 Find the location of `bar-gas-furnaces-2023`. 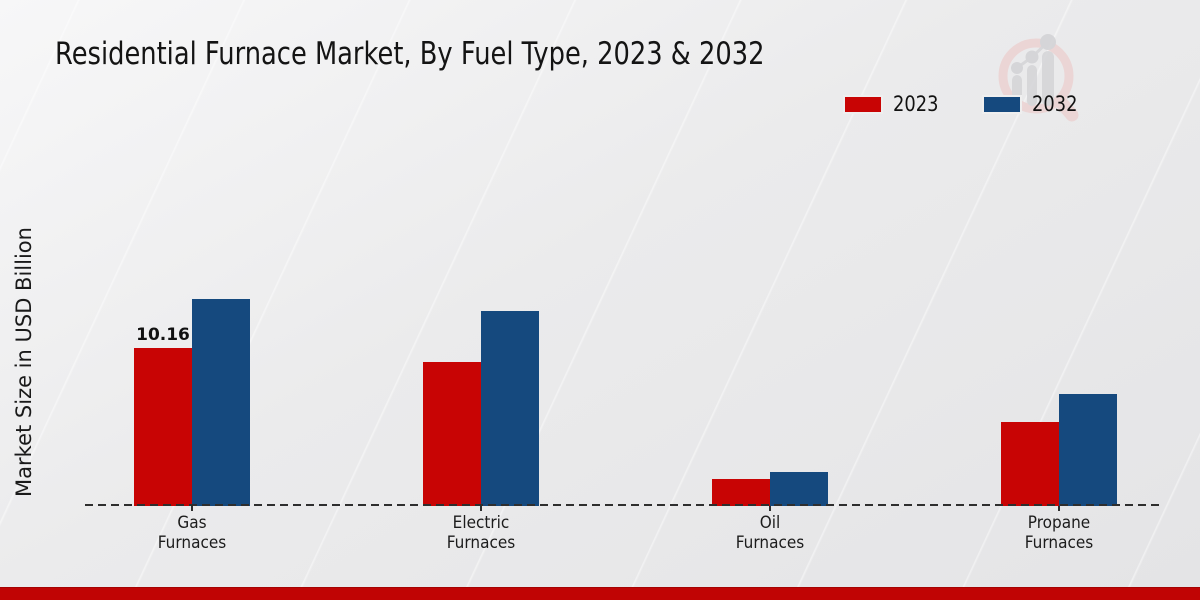

bar-gas-furnaces-2023 is located at coordinates (163, 427).